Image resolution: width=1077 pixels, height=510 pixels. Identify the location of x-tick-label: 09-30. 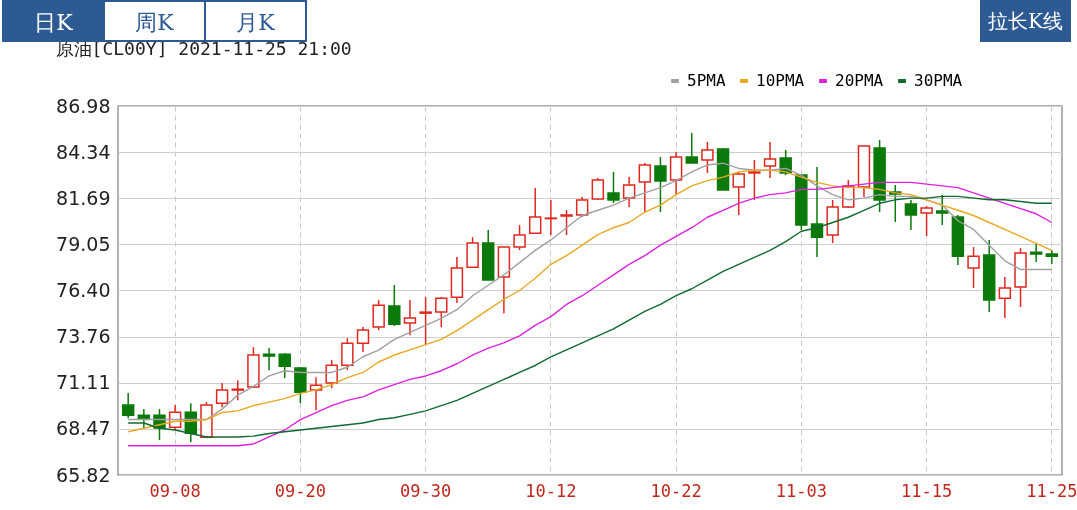
(426, 490).